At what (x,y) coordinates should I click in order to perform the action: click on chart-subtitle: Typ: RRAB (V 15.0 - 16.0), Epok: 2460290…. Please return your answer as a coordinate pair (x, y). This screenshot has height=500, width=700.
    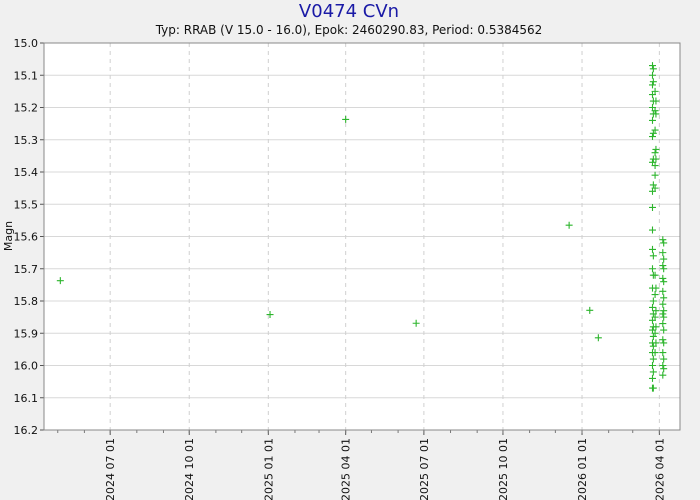
    Looking at the image, I should click on (349, 30).